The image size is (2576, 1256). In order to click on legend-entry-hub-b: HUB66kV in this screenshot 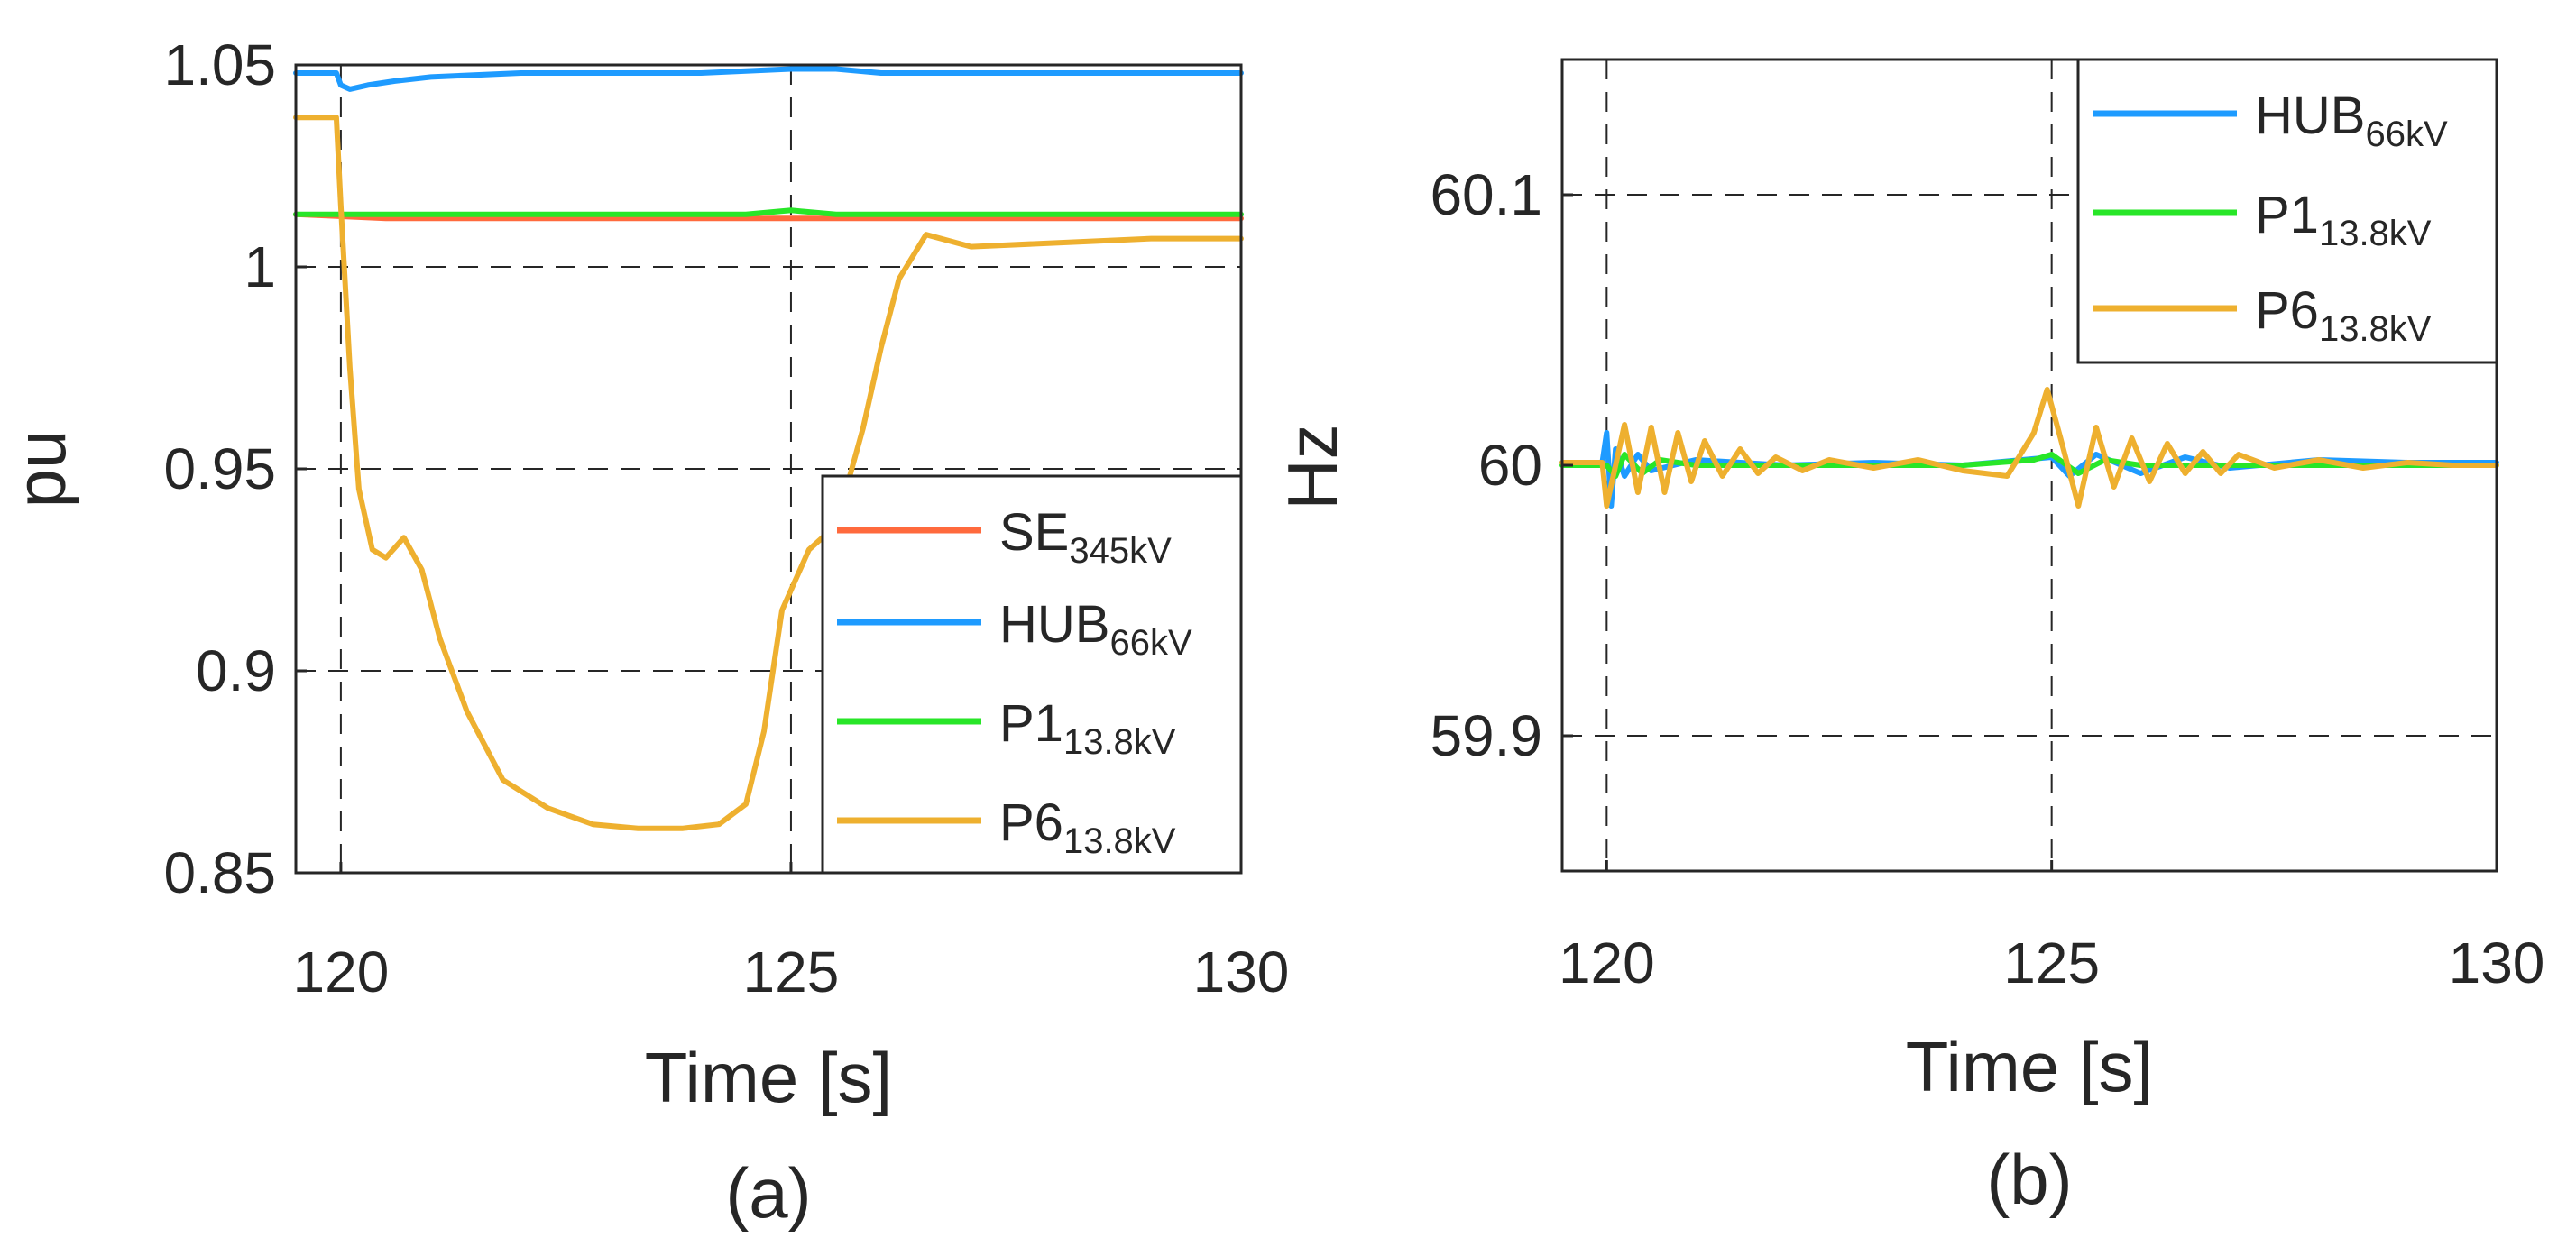, I will do `click(2270, 120)`.